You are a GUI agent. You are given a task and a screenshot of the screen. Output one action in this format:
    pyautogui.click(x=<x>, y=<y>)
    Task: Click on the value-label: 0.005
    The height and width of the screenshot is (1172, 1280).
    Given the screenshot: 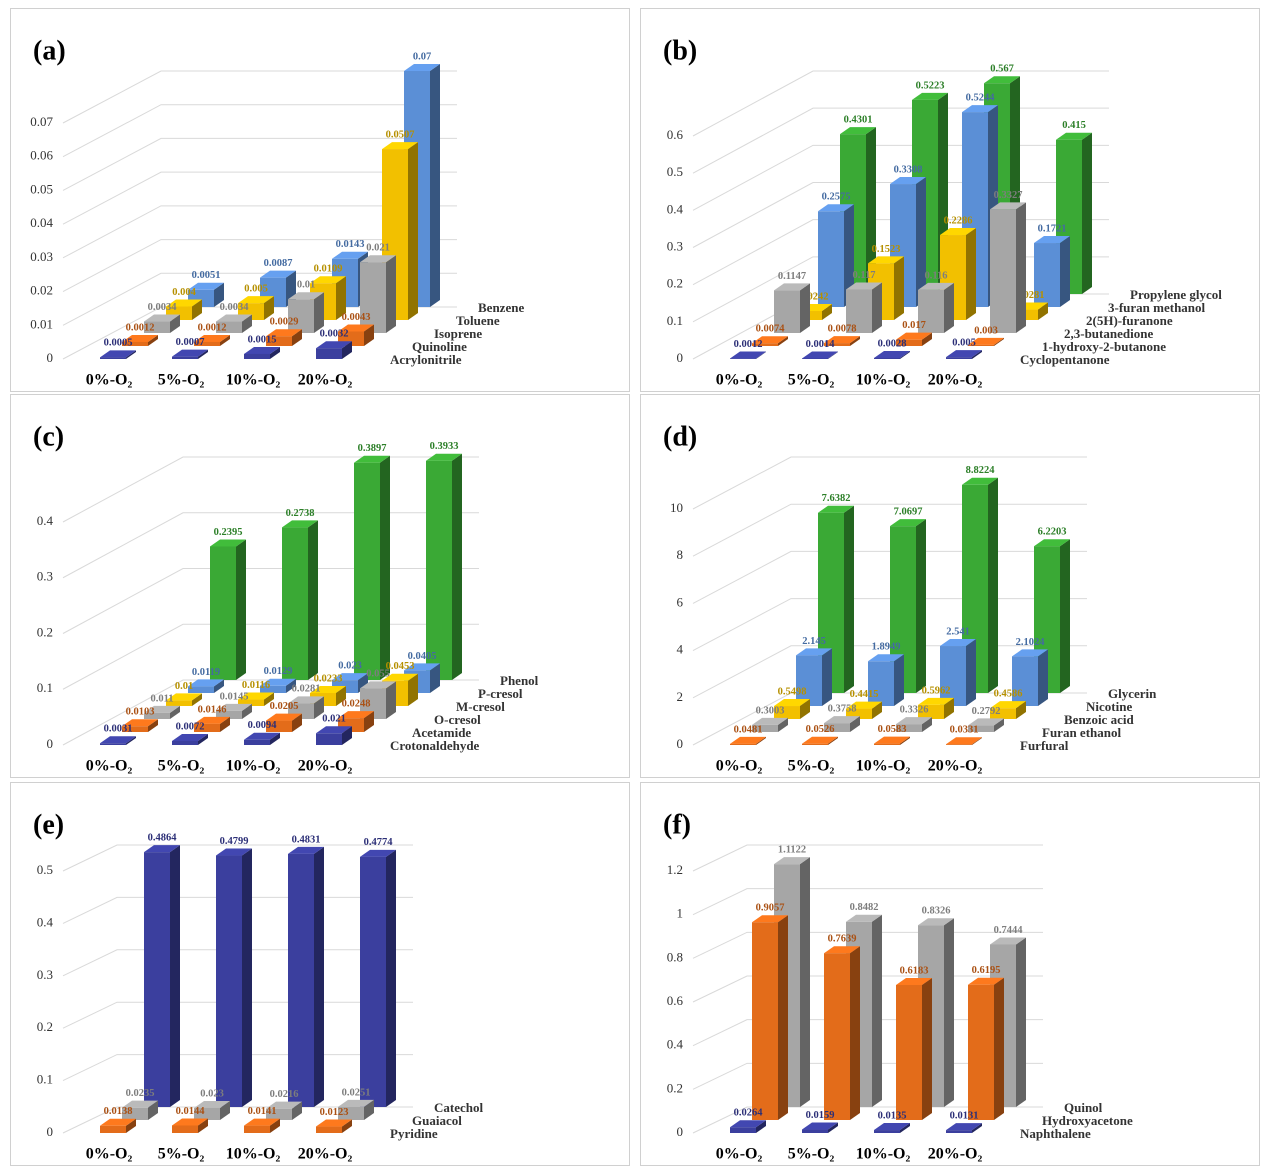 What is the action you would take?
    pyautogui.click(x=964, y=343)
    